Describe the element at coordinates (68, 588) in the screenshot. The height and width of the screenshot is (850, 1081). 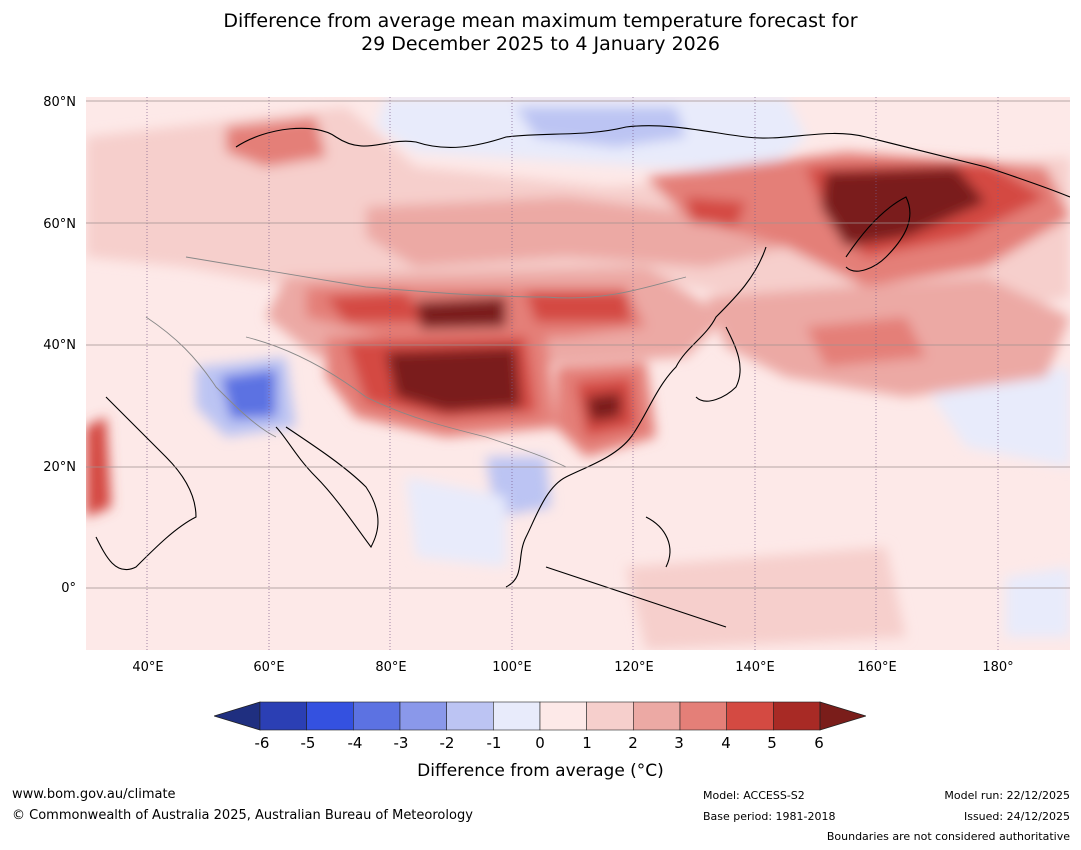
I see `lat-label-0: 0°` at that location.